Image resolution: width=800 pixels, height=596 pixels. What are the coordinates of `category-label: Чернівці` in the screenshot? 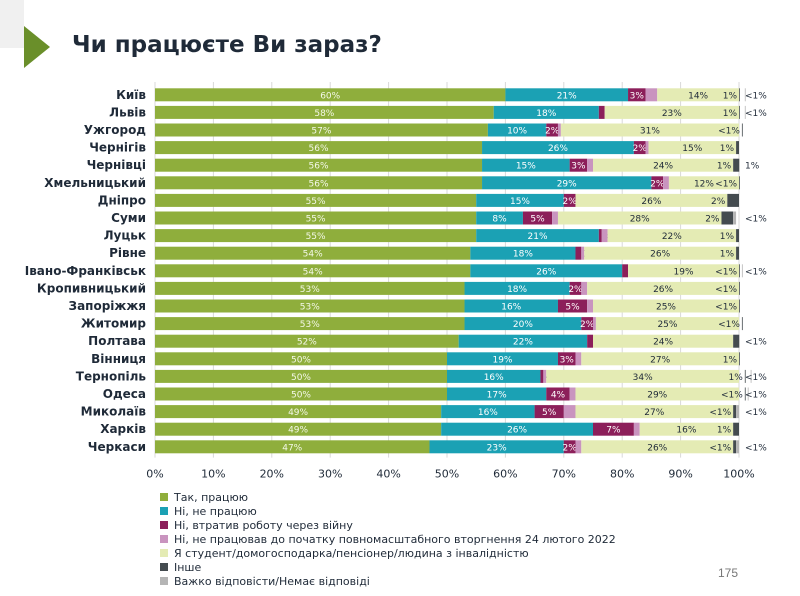 It's located at (116, 165).